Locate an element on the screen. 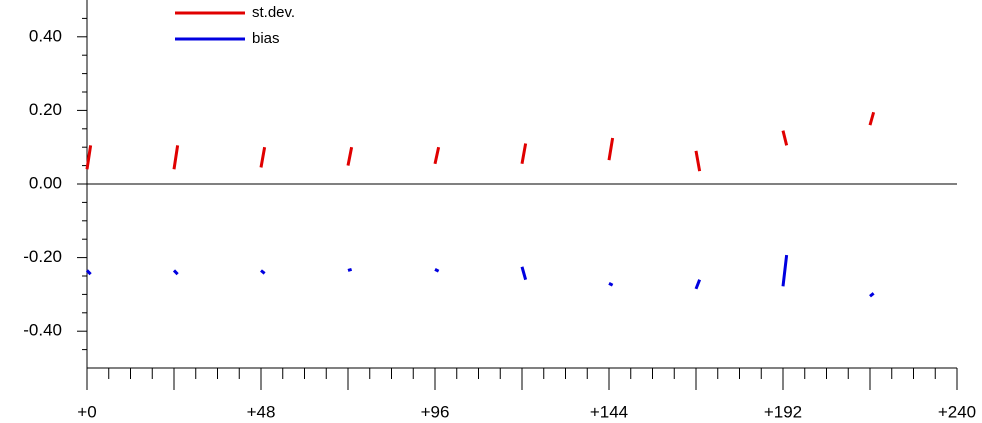  x-tick-label: +96 is located at coordinates (435, 411).